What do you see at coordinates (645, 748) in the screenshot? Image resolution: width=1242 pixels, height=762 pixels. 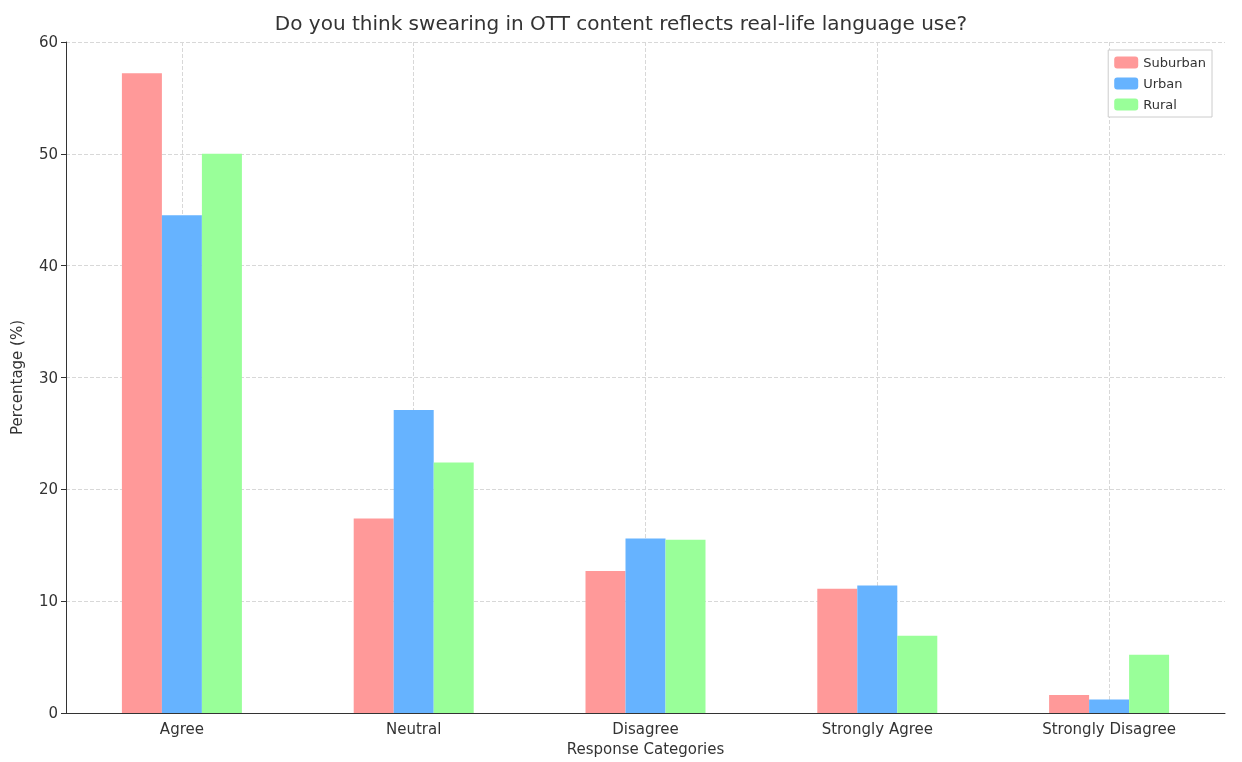 I see `x-axis-title: Response Categories` at bounding box center [645, 748].